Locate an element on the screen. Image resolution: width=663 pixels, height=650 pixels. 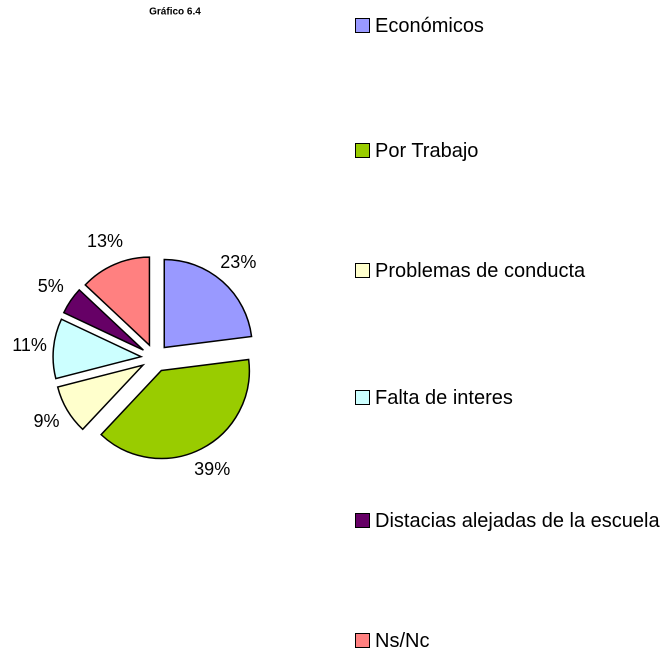
data-label: 5% is located at coordinates (51, 286).